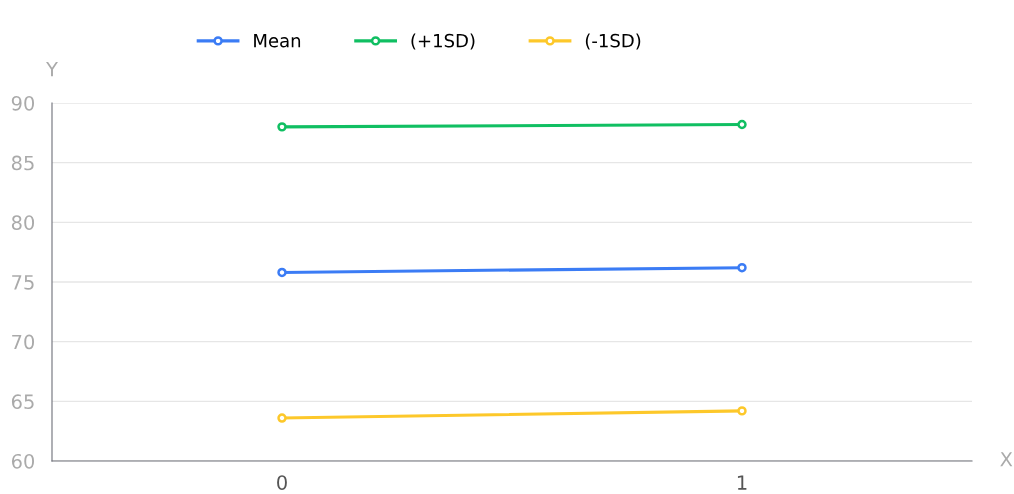 The width and height of the screenshot is (1014, 494). Describe the element at coordinates (23, 461) in the screenshot. I see `y-tick-label: 60` at that location.